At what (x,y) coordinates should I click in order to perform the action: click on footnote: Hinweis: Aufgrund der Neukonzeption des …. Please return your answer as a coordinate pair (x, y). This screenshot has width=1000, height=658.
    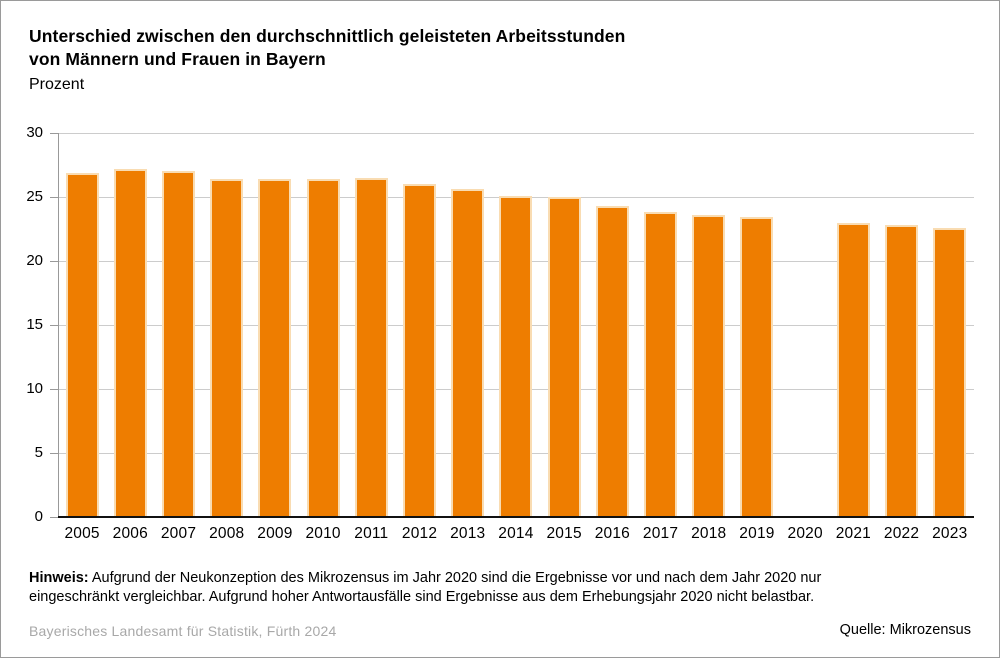
    Looking at the image, I should click on (504, 588).